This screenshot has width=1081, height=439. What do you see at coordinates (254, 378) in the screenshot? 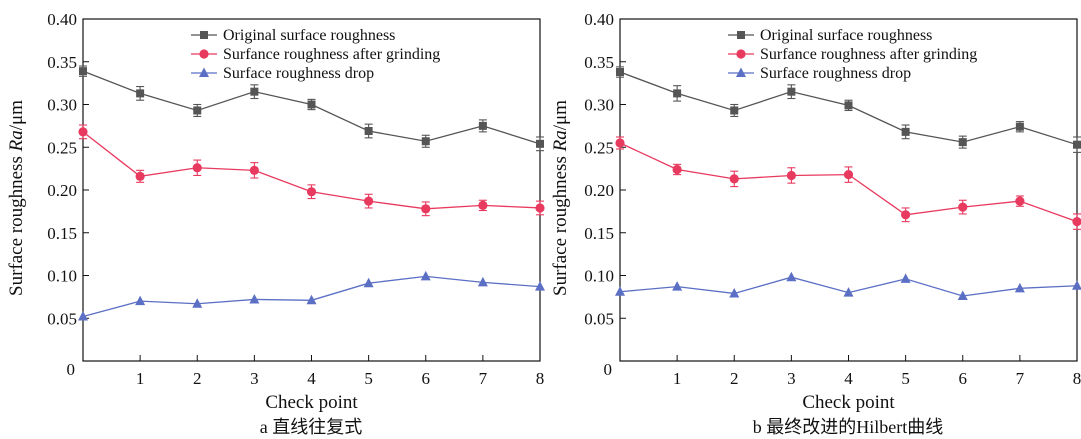
I see `x-tick-label: 3` at bounding box center [254, 378].